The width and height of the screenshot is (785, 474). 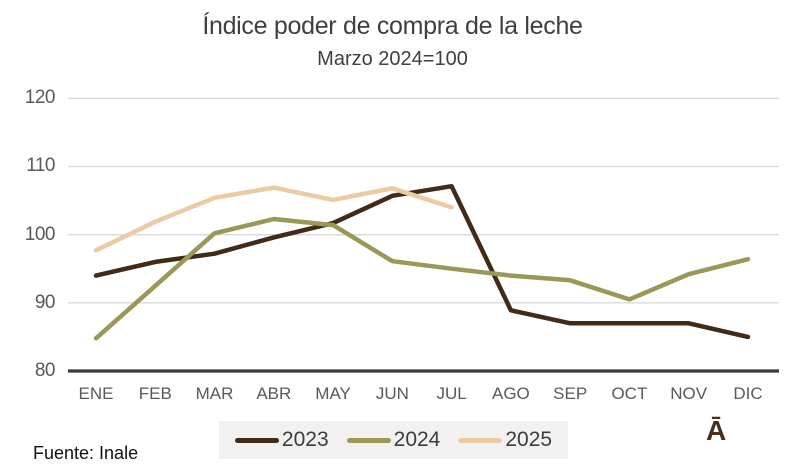 I want to click on legend-label-2025: 2025, so click(x=529, y=439).